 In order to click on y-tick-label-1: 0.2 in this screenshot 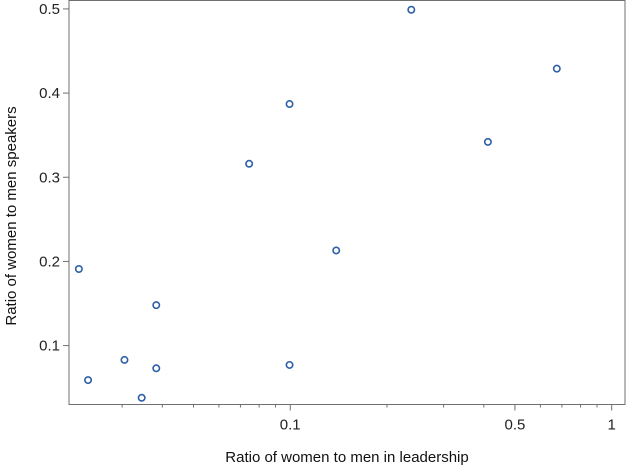, I will do `click(49, 261)`.